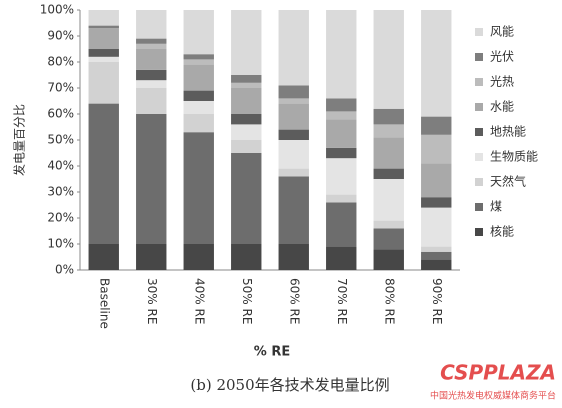  What do you see at coordinates (502, 82) in the screenshot?
I see `legend-label: 光热` at bounding box center [502, 82].